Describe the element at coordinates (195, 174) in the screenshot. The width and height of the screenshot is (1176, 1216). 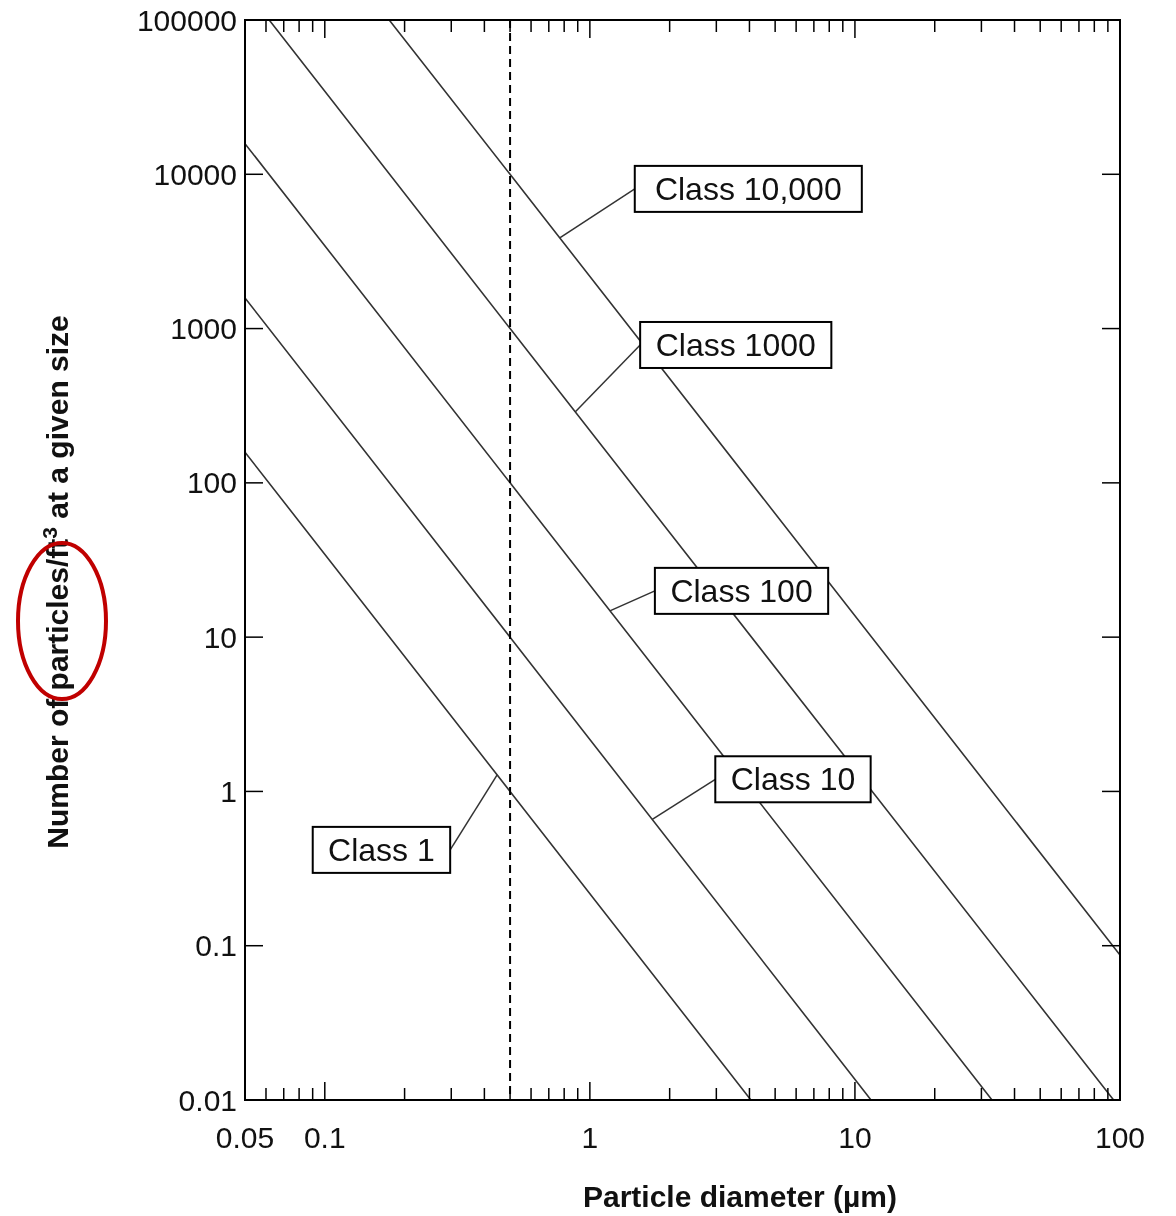
I see `y-tick-label: 10000` at that location.